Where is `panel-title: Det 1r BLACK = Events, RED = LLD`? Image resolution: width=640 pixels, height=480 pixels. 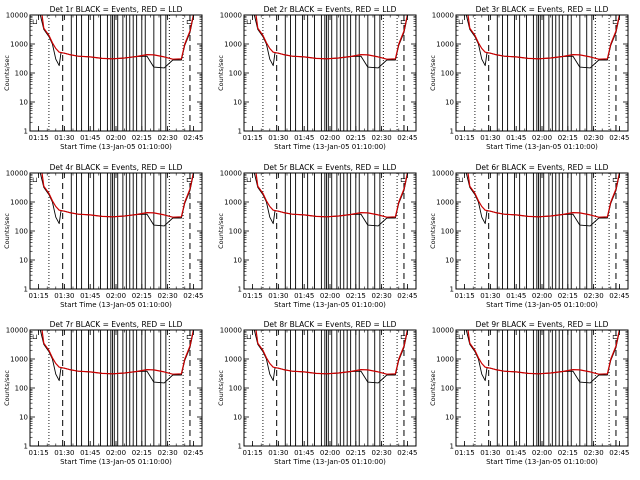 panel-title: Det 1r BLACK = Events, RED = LLD is located at coordinates (116, 9).